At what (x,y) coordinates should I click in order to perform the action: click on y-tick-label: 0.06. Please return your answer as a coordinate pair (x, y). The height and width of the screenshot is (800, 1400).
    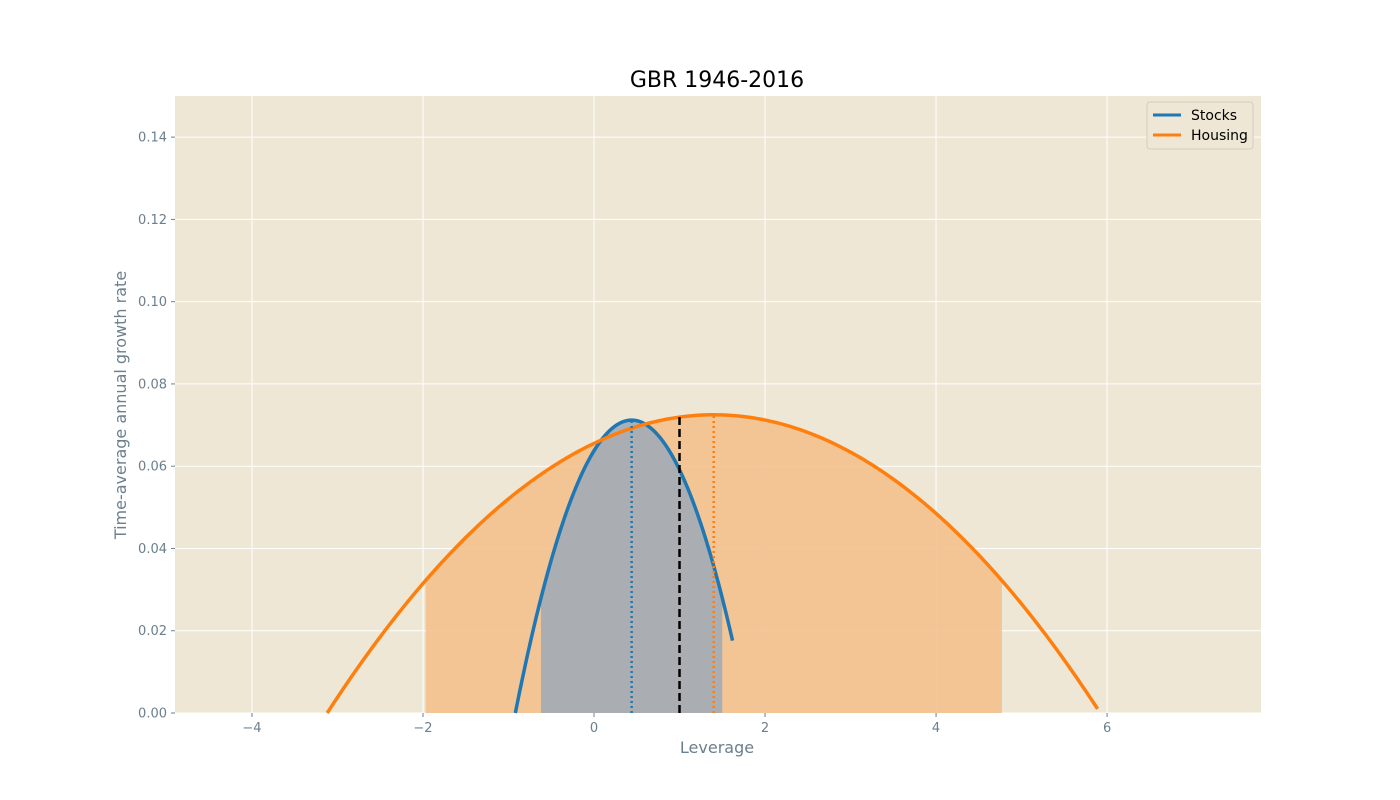
    Looking at the image, I should click on (152, 467).